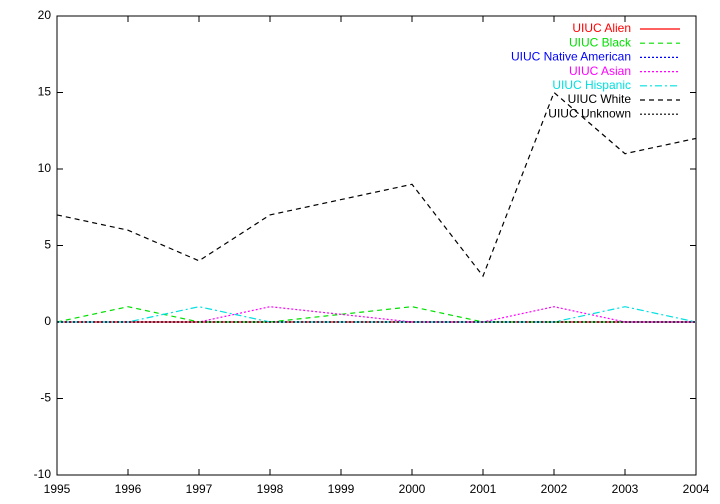 This screenshot has height=504, width=720. What do you see at coordinates (600, 42) in the screenshot?
I see `legend-label: UIUC Black` at bounding box center [600, 42].